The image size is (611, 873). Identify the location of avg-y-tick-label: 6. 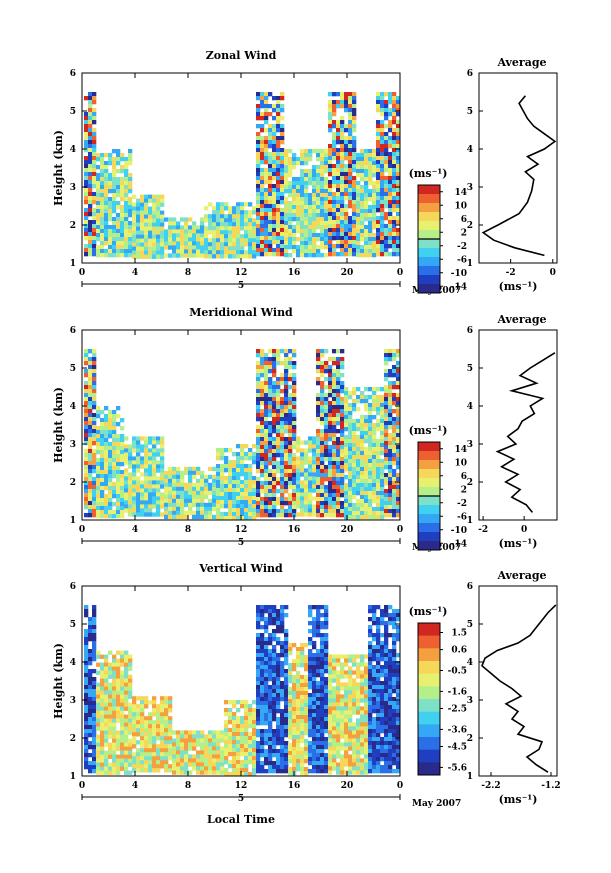
(470, 74).